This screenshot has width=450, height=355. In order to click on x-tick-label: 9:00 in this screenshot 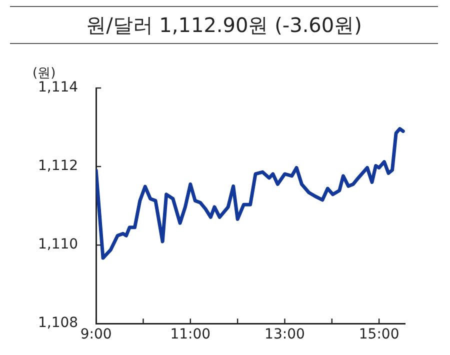, I will do `click(96, 334)`.